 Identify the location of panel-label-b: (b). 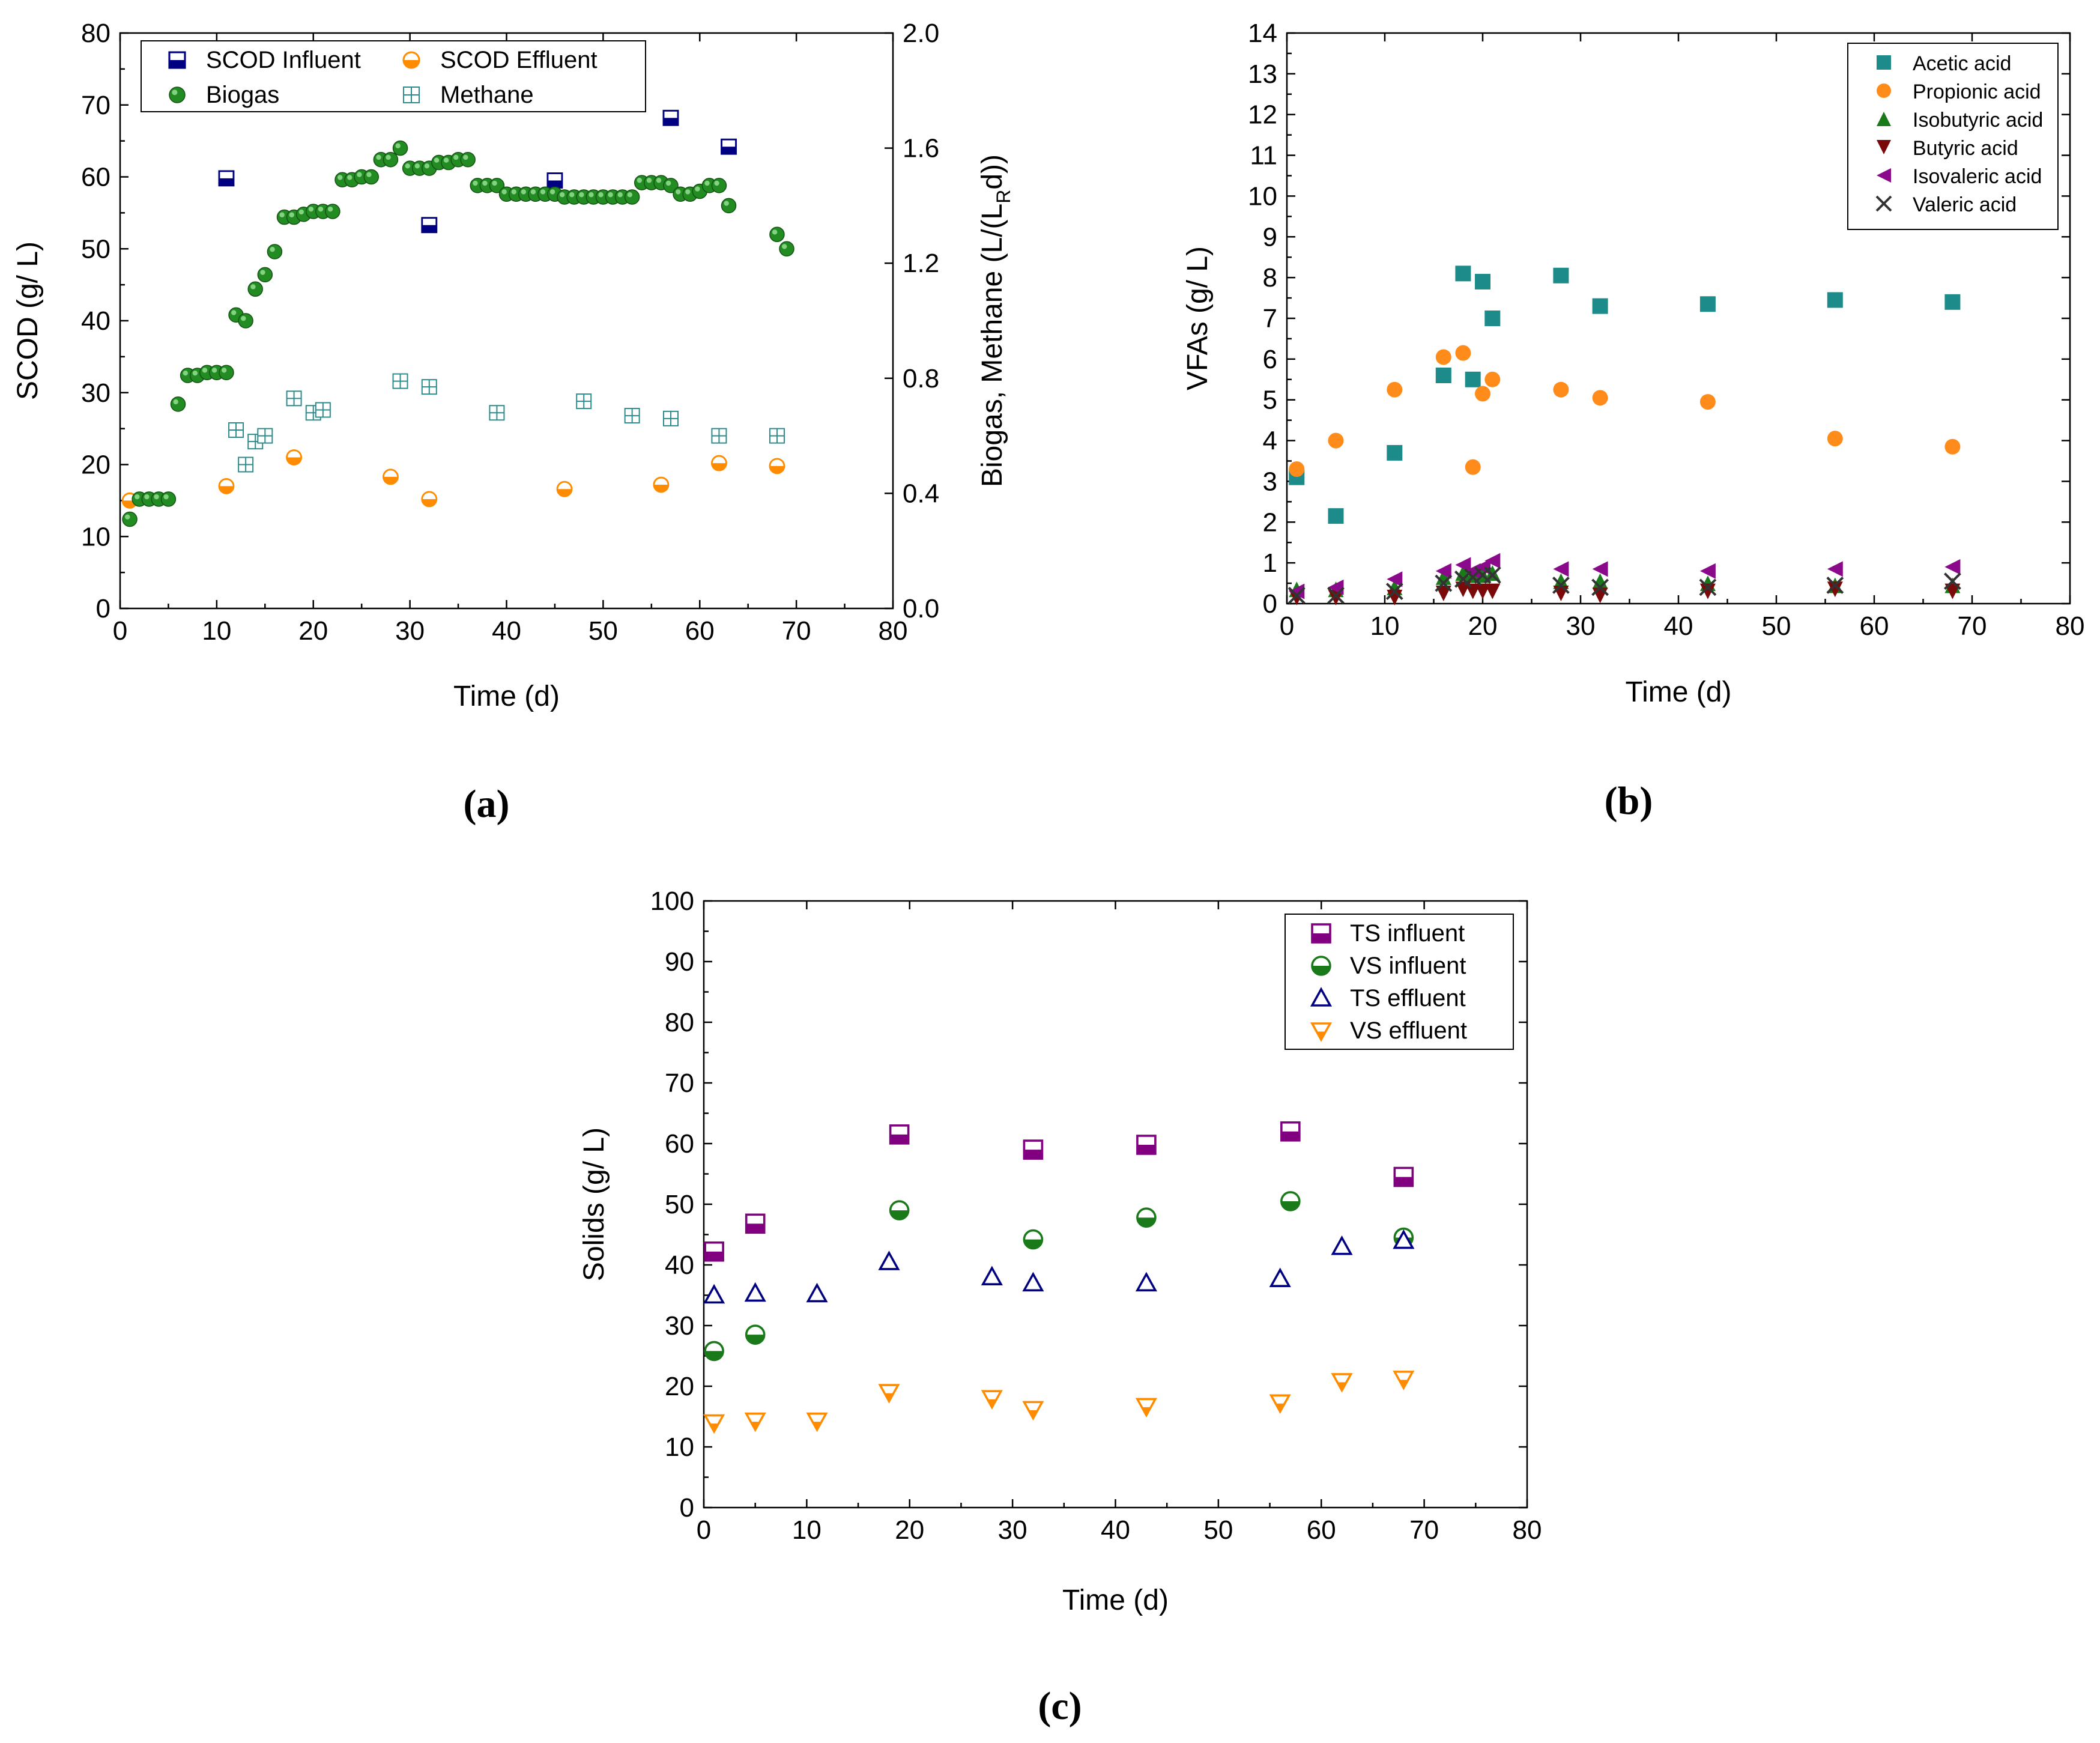
(1629, 801).